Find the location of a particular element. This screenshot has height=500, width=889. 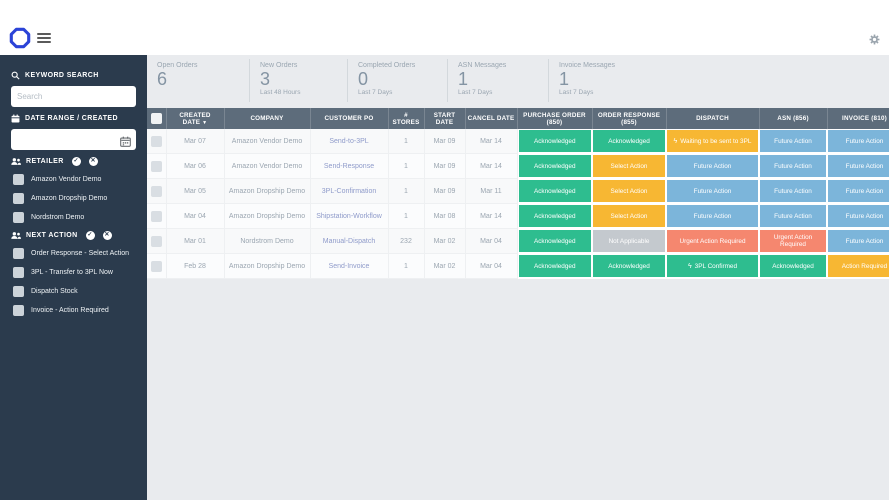

start-date-cell: Mar 02 is located at coordinates (445, 266).